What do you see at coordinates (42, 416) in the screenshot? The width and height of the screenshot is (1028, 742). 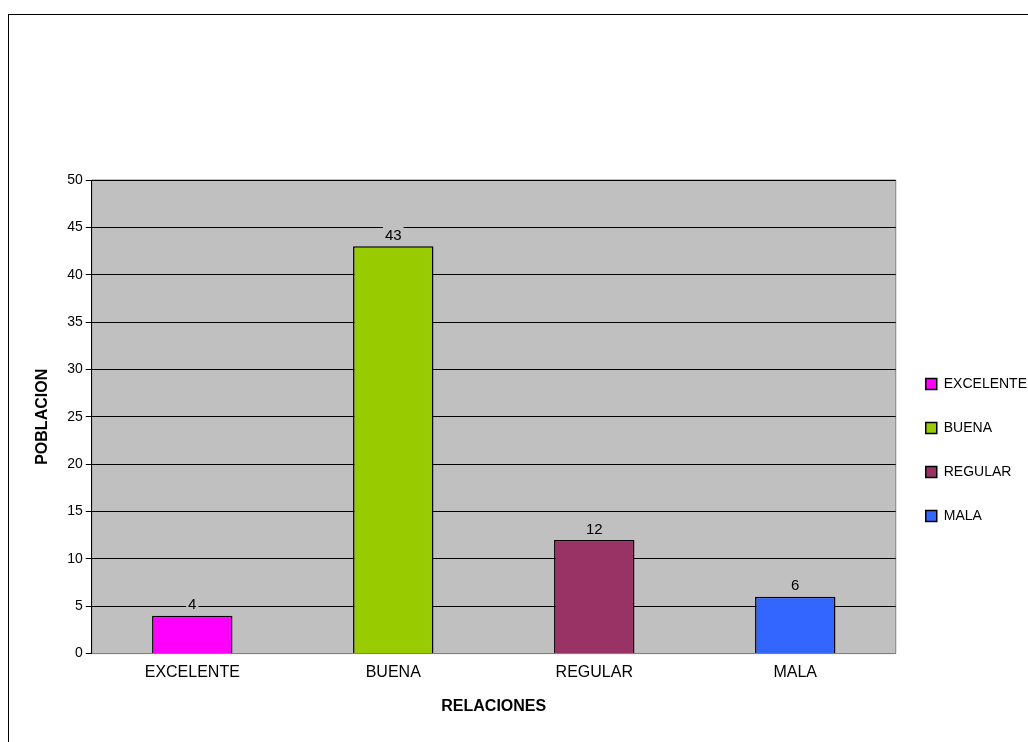 I see `y-axis-title: POBLACION` at bounding box center [42, 416].